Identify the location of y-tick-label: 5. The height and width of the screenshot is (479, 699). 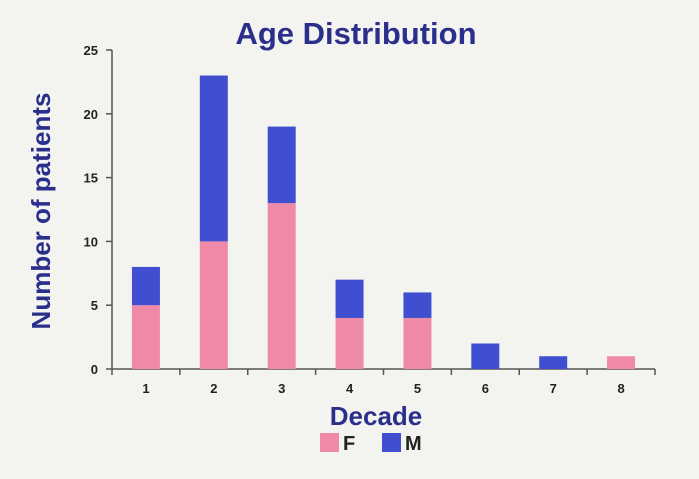
(94, 305).